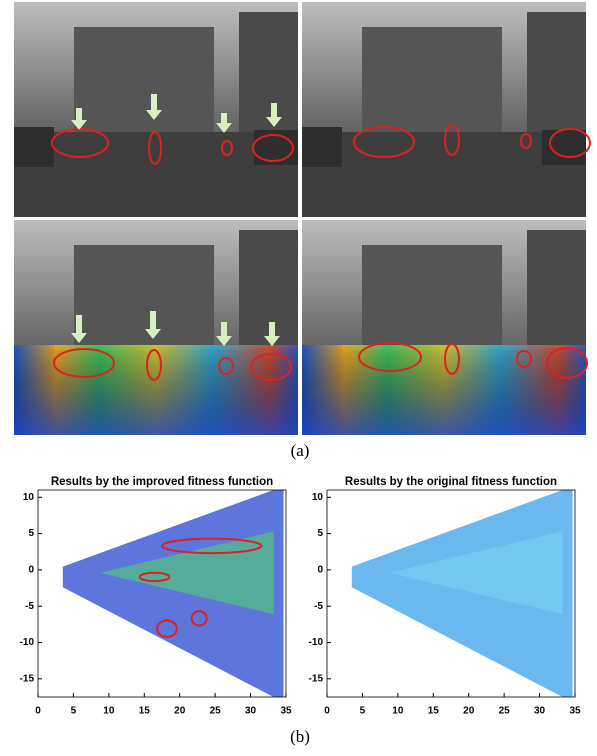 The width and height of the screenshot is (597, 756). What do you see at coordinates (476, 573) in the screenshot?
I see `point-cloud-core` at bounding box center [476, 573].